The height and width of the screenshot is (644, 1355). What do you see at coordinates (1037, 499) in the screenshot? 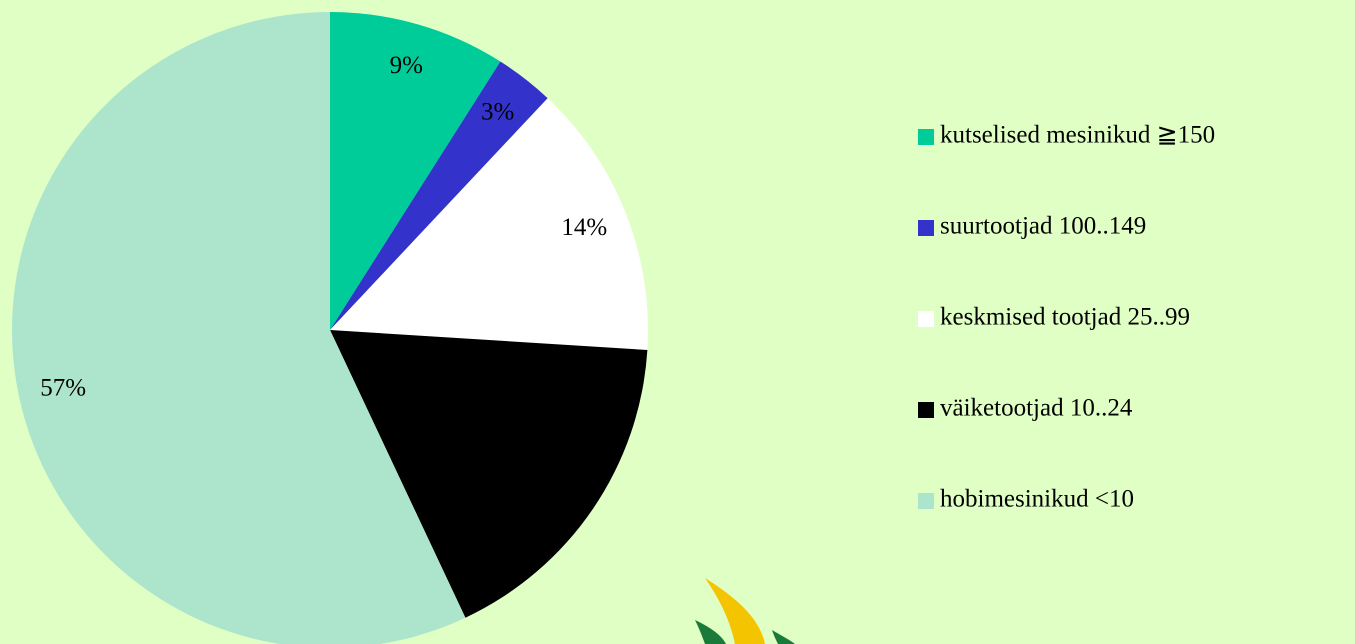
I see `legend-label: hobimesinikud <10` at bounding box center [1037, 499].